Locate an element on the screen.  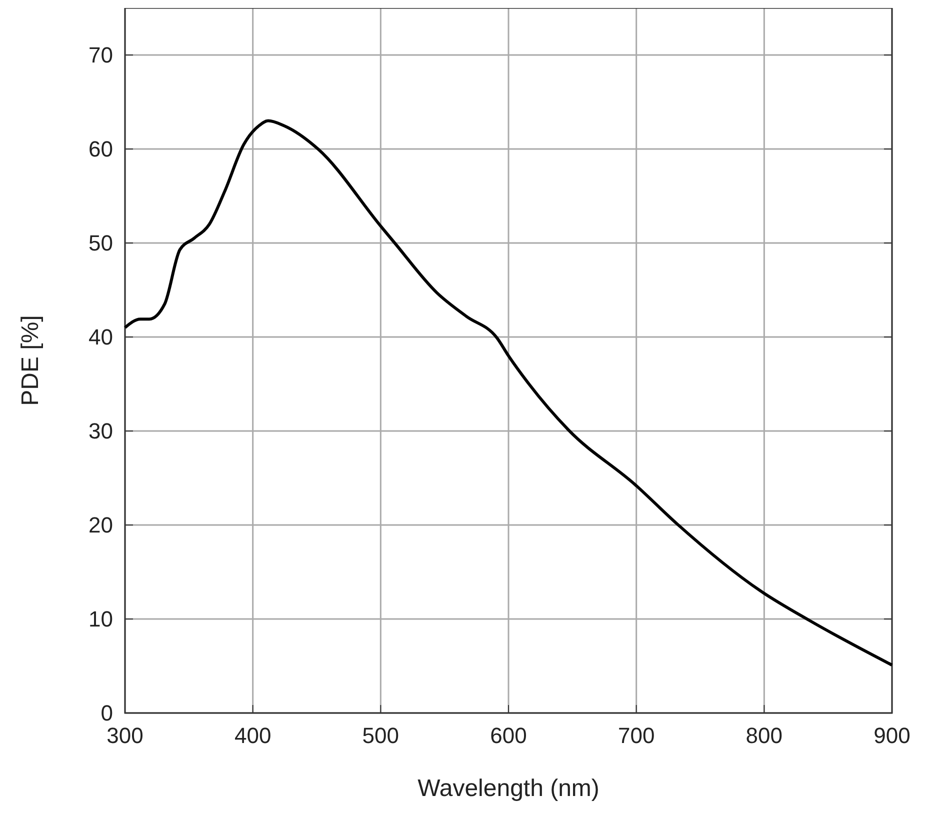
y-tick-label: 40 is located at coordinates (100, 337).